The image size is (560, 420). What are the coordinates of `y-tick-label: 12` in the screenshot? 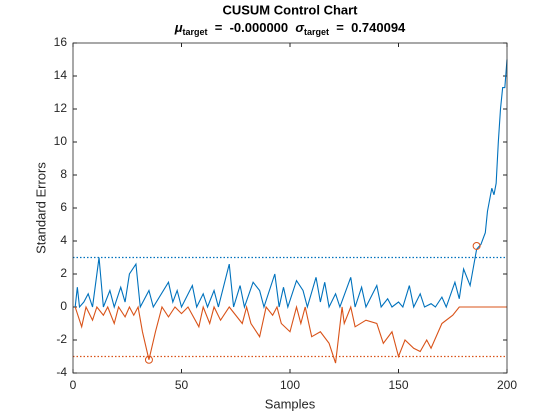 It's located at (61, 108).